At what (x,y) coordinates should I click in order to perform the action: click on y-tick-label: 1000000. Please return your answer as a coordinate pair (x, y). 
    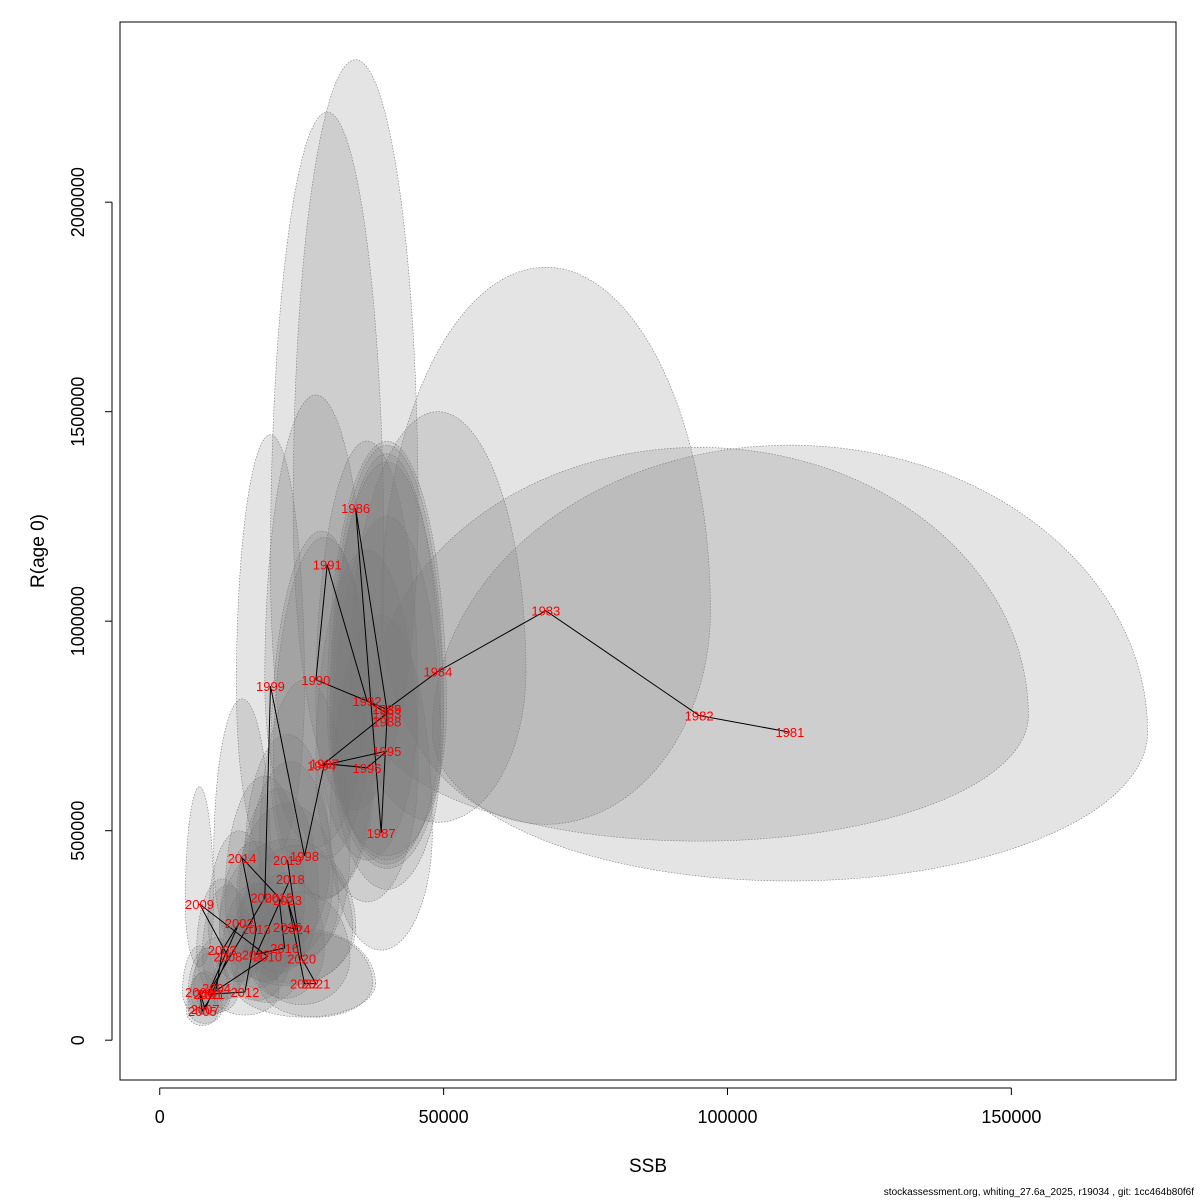
    Looking at the image, I should click on (78, 621).